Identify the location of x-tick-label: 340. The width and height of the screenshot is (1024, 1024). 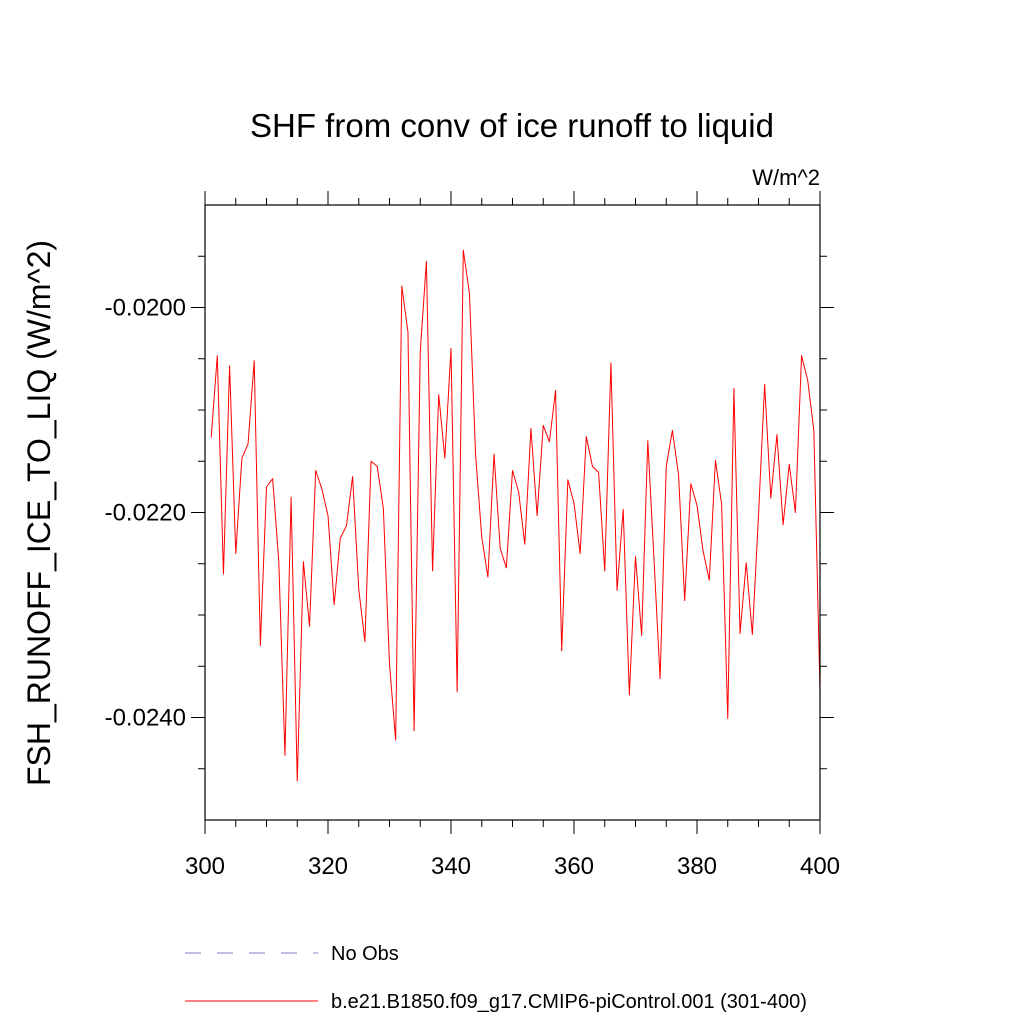
(451, 866).